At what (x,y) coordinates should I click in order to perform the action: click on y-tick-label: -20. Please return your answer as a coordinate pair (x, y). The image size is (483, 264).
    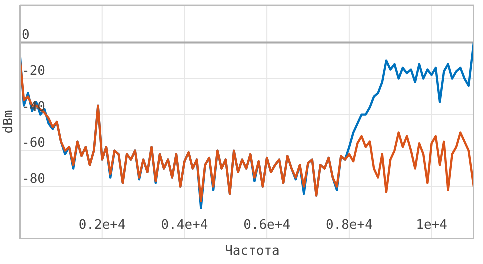
    Looking at the image, I should click on (34, 71).